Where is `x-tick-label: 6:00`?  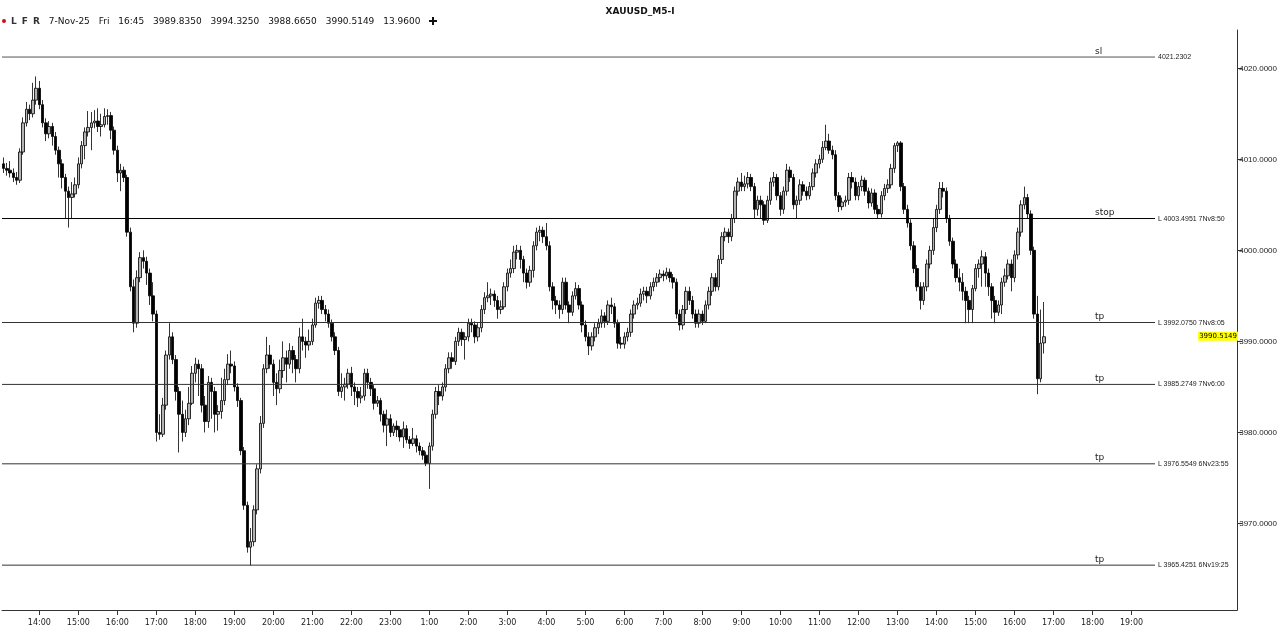 x-tick-label: 6:00 is located at coordinates (624, 622).